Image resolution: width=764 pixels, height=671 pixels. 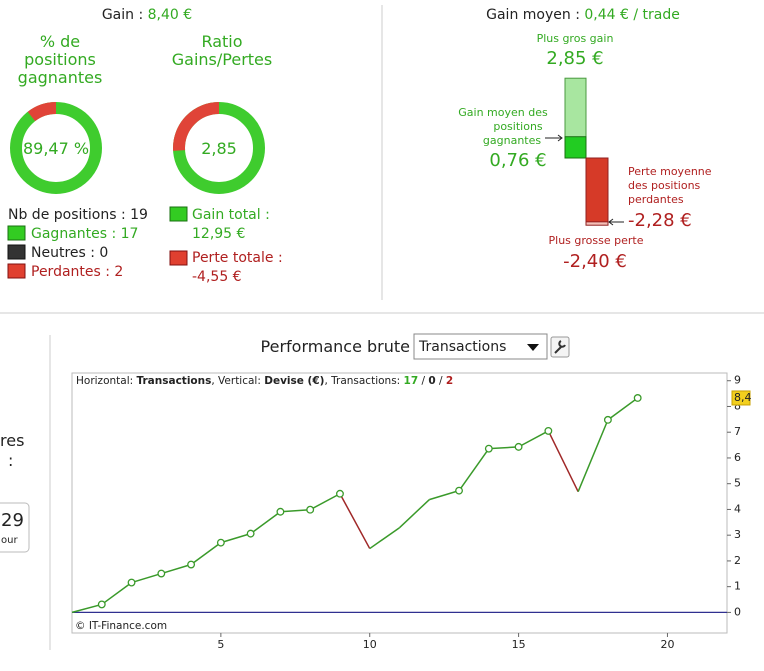 I want to click on donut-title: Ratio, so click(x=222, y=41).